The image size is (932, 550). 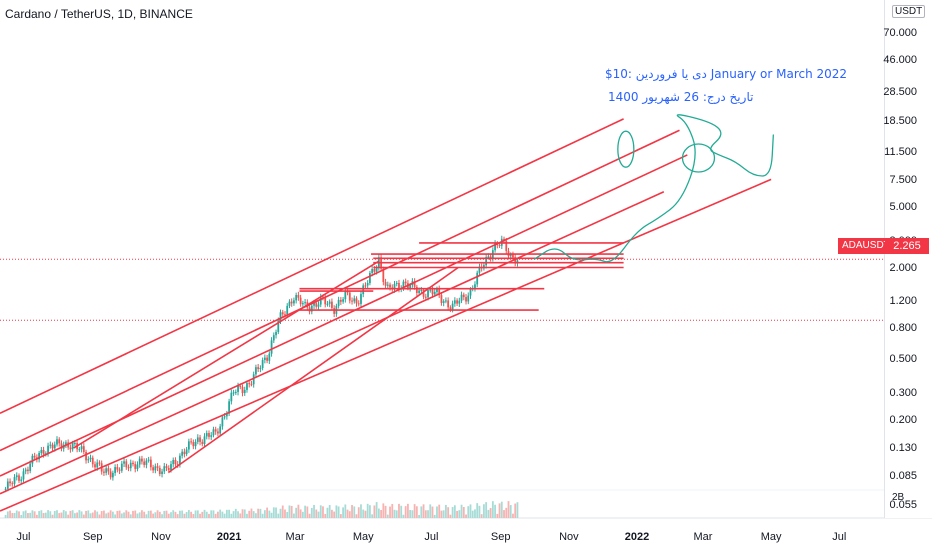 I want to click on price-tick-label: 28.500, so click(x=900, y=92).